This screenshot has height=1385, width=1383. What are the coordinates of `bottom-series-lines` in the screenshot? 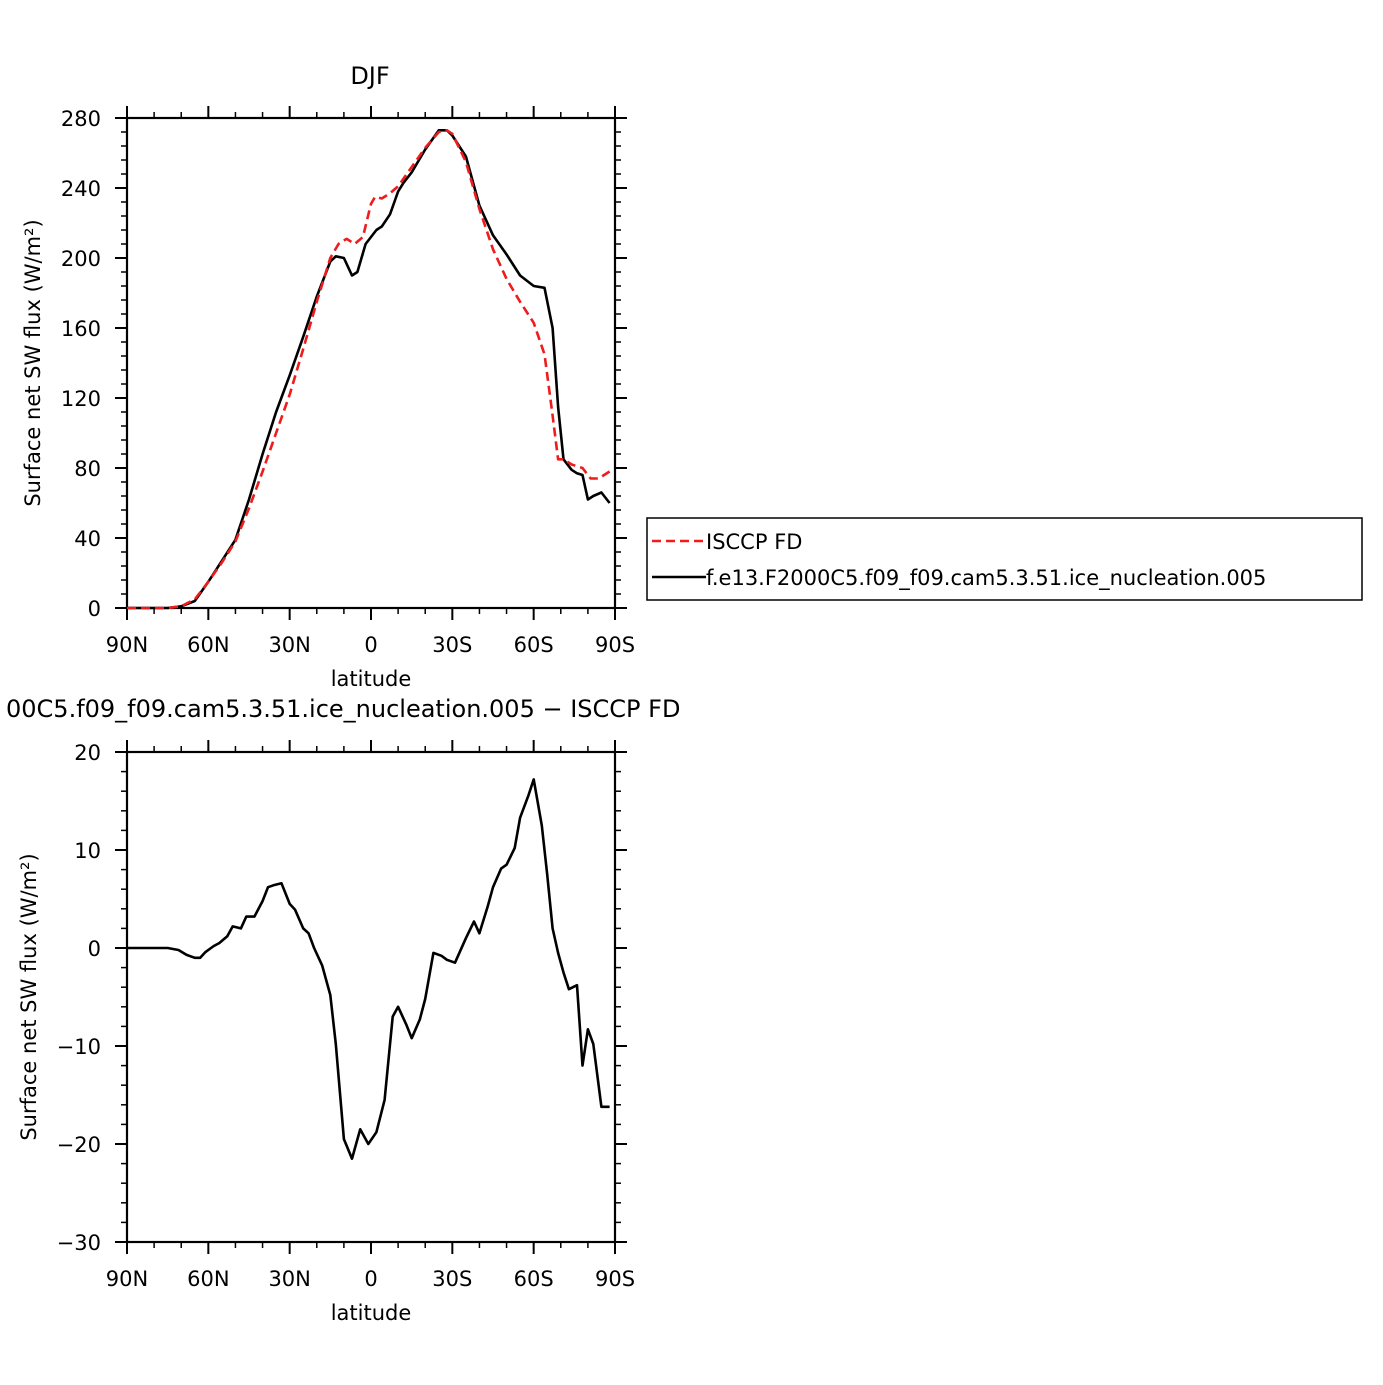 It's located at (368, 969).